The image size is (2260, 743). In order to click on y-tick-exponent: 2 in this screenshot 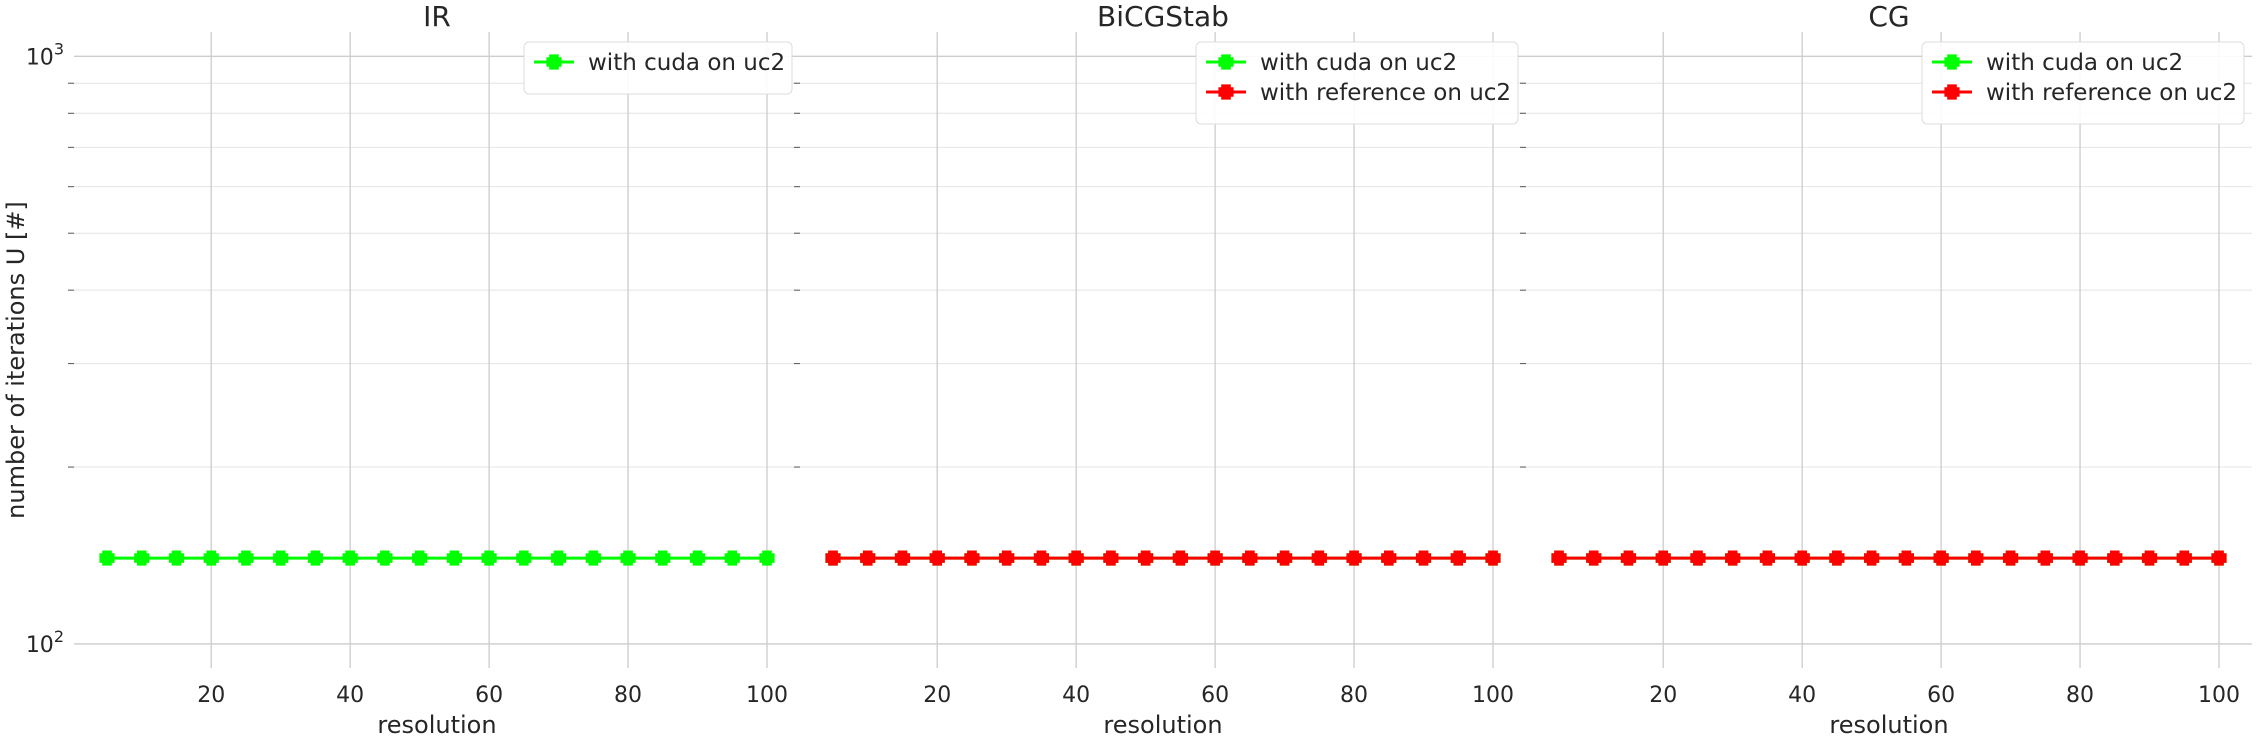, I will do `click(59, 636)`.